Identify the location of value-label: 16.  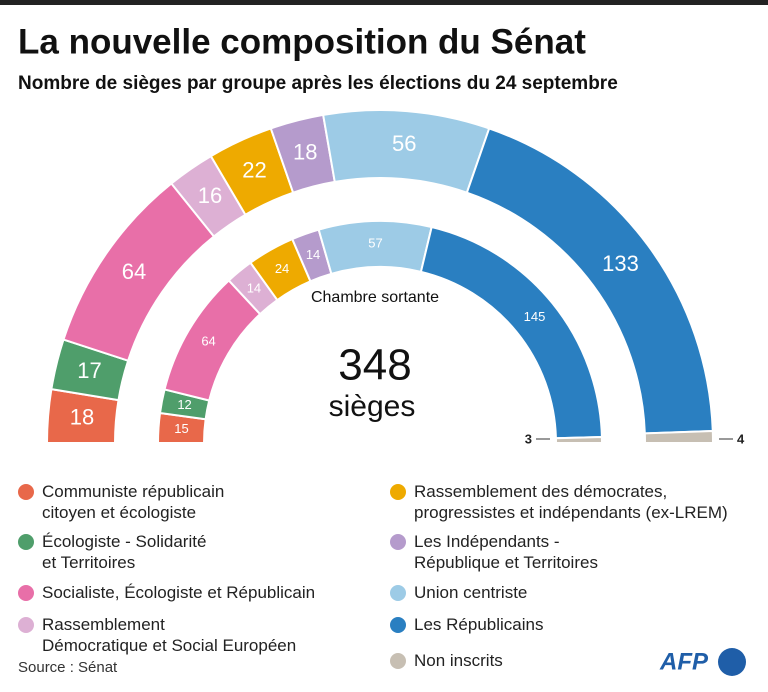
(210, 195).